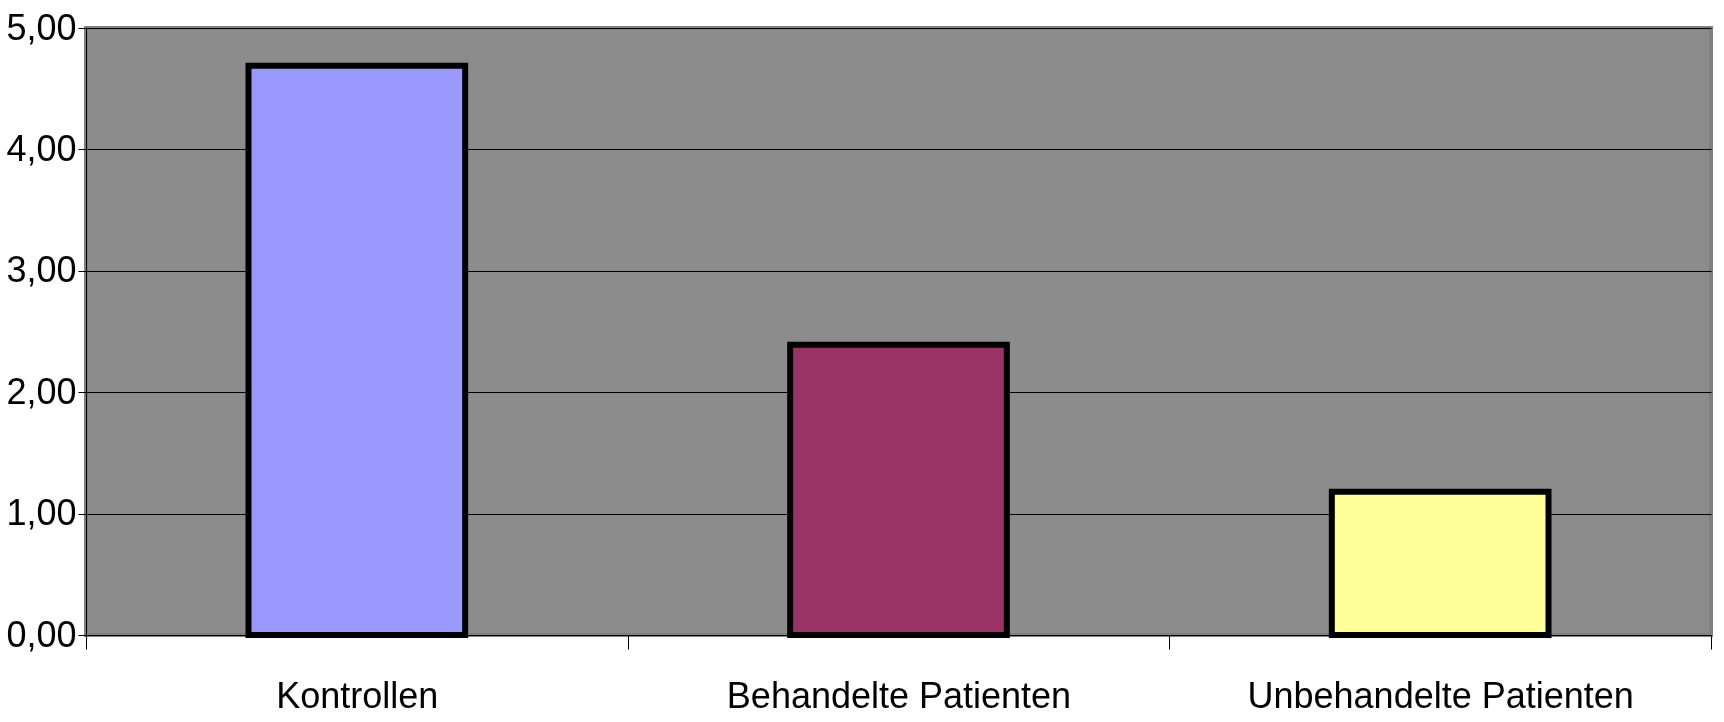  Describe the element at coordinates (41, 513) in the screenshot. I see `y-tick-label: 1,00` at that location.